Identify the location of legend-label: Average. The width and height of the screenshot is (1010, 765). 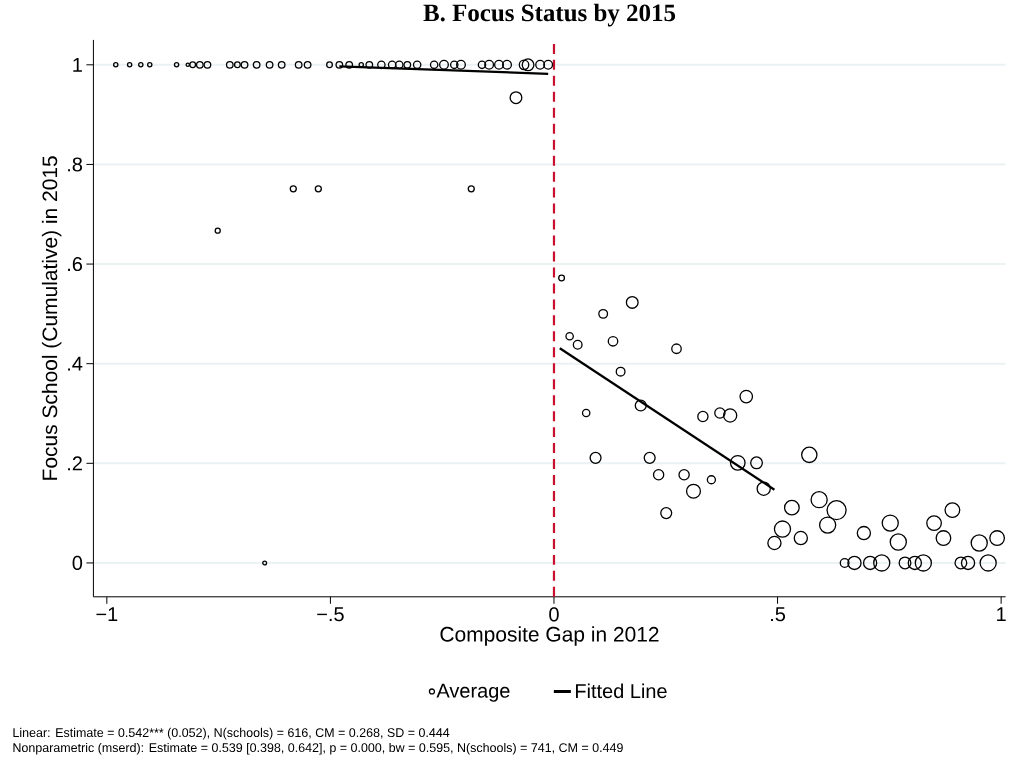
(473, 692).